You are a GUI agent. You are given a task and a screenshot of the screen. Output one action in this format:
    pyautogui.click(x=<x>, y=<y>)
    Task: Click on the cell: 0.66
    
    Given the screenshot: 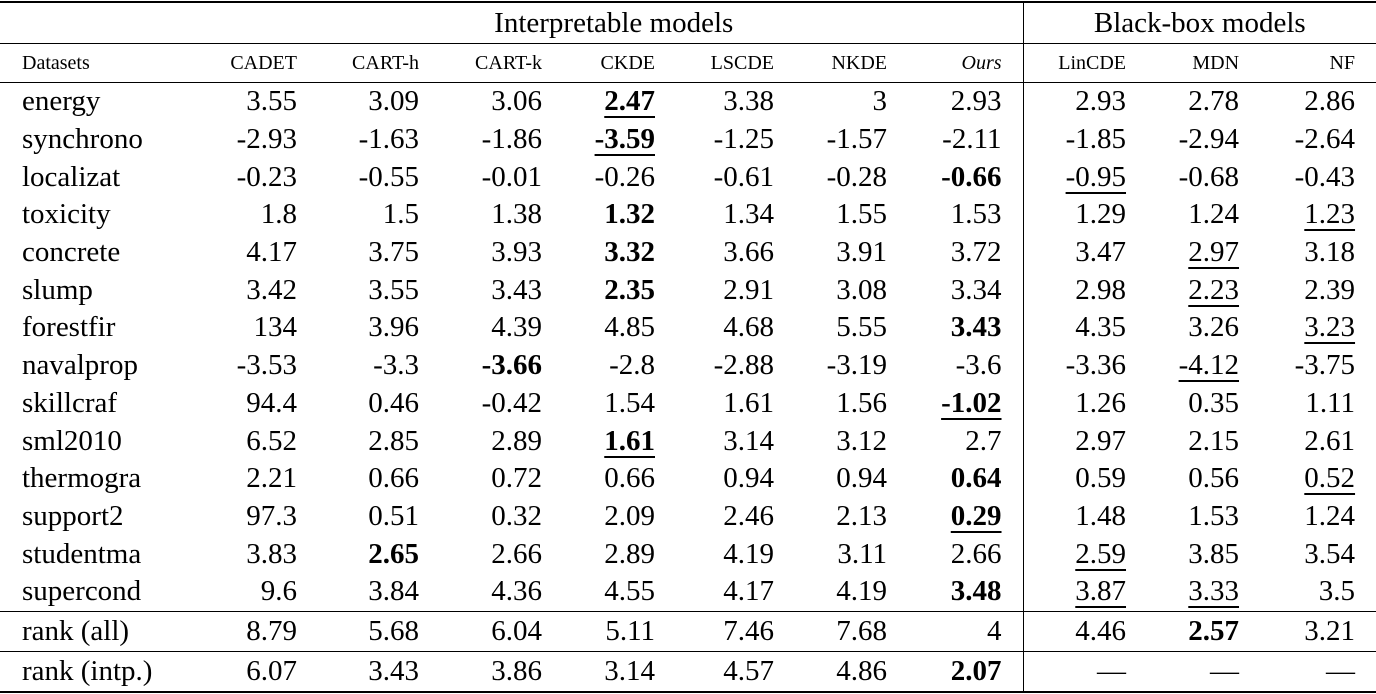 What is the action you would take?
    pyautogui.click(x=379, y=479)
    